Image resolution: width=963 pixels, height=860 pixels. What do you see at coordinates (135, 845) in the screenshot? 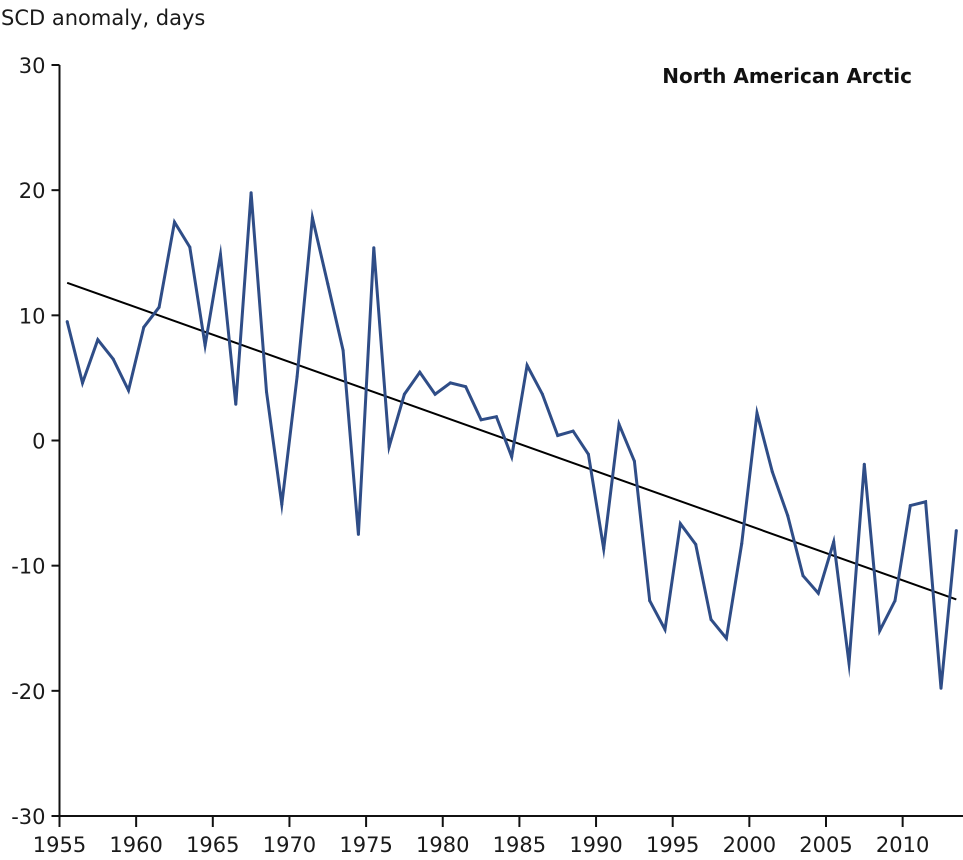
I see `x-tick-label: 1960` at bounding box center [135, 845].